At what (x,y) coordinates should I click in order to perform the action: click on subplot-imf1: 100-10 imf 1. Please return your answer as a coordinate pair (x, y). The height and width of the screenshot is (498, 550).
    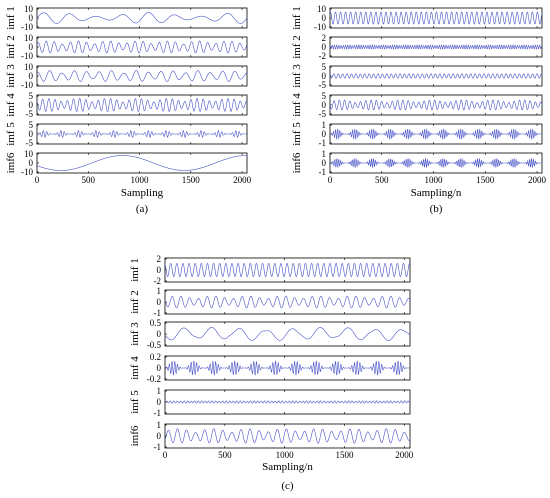
    Looking at the image, I should click on (417, 18).